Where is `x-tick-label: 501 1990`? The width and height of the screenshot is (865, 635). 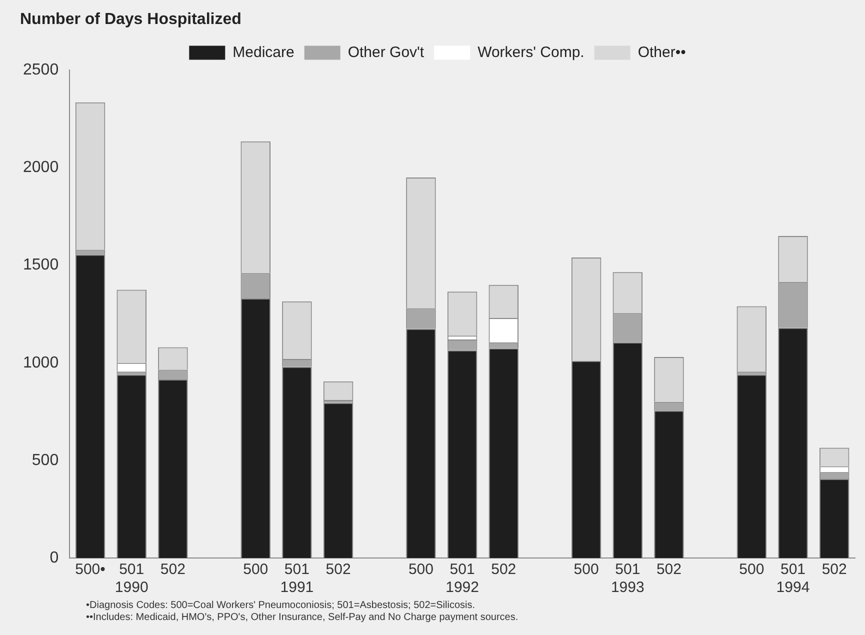 x-tick-label: 501 1990 is located at coordinates (131, 578).